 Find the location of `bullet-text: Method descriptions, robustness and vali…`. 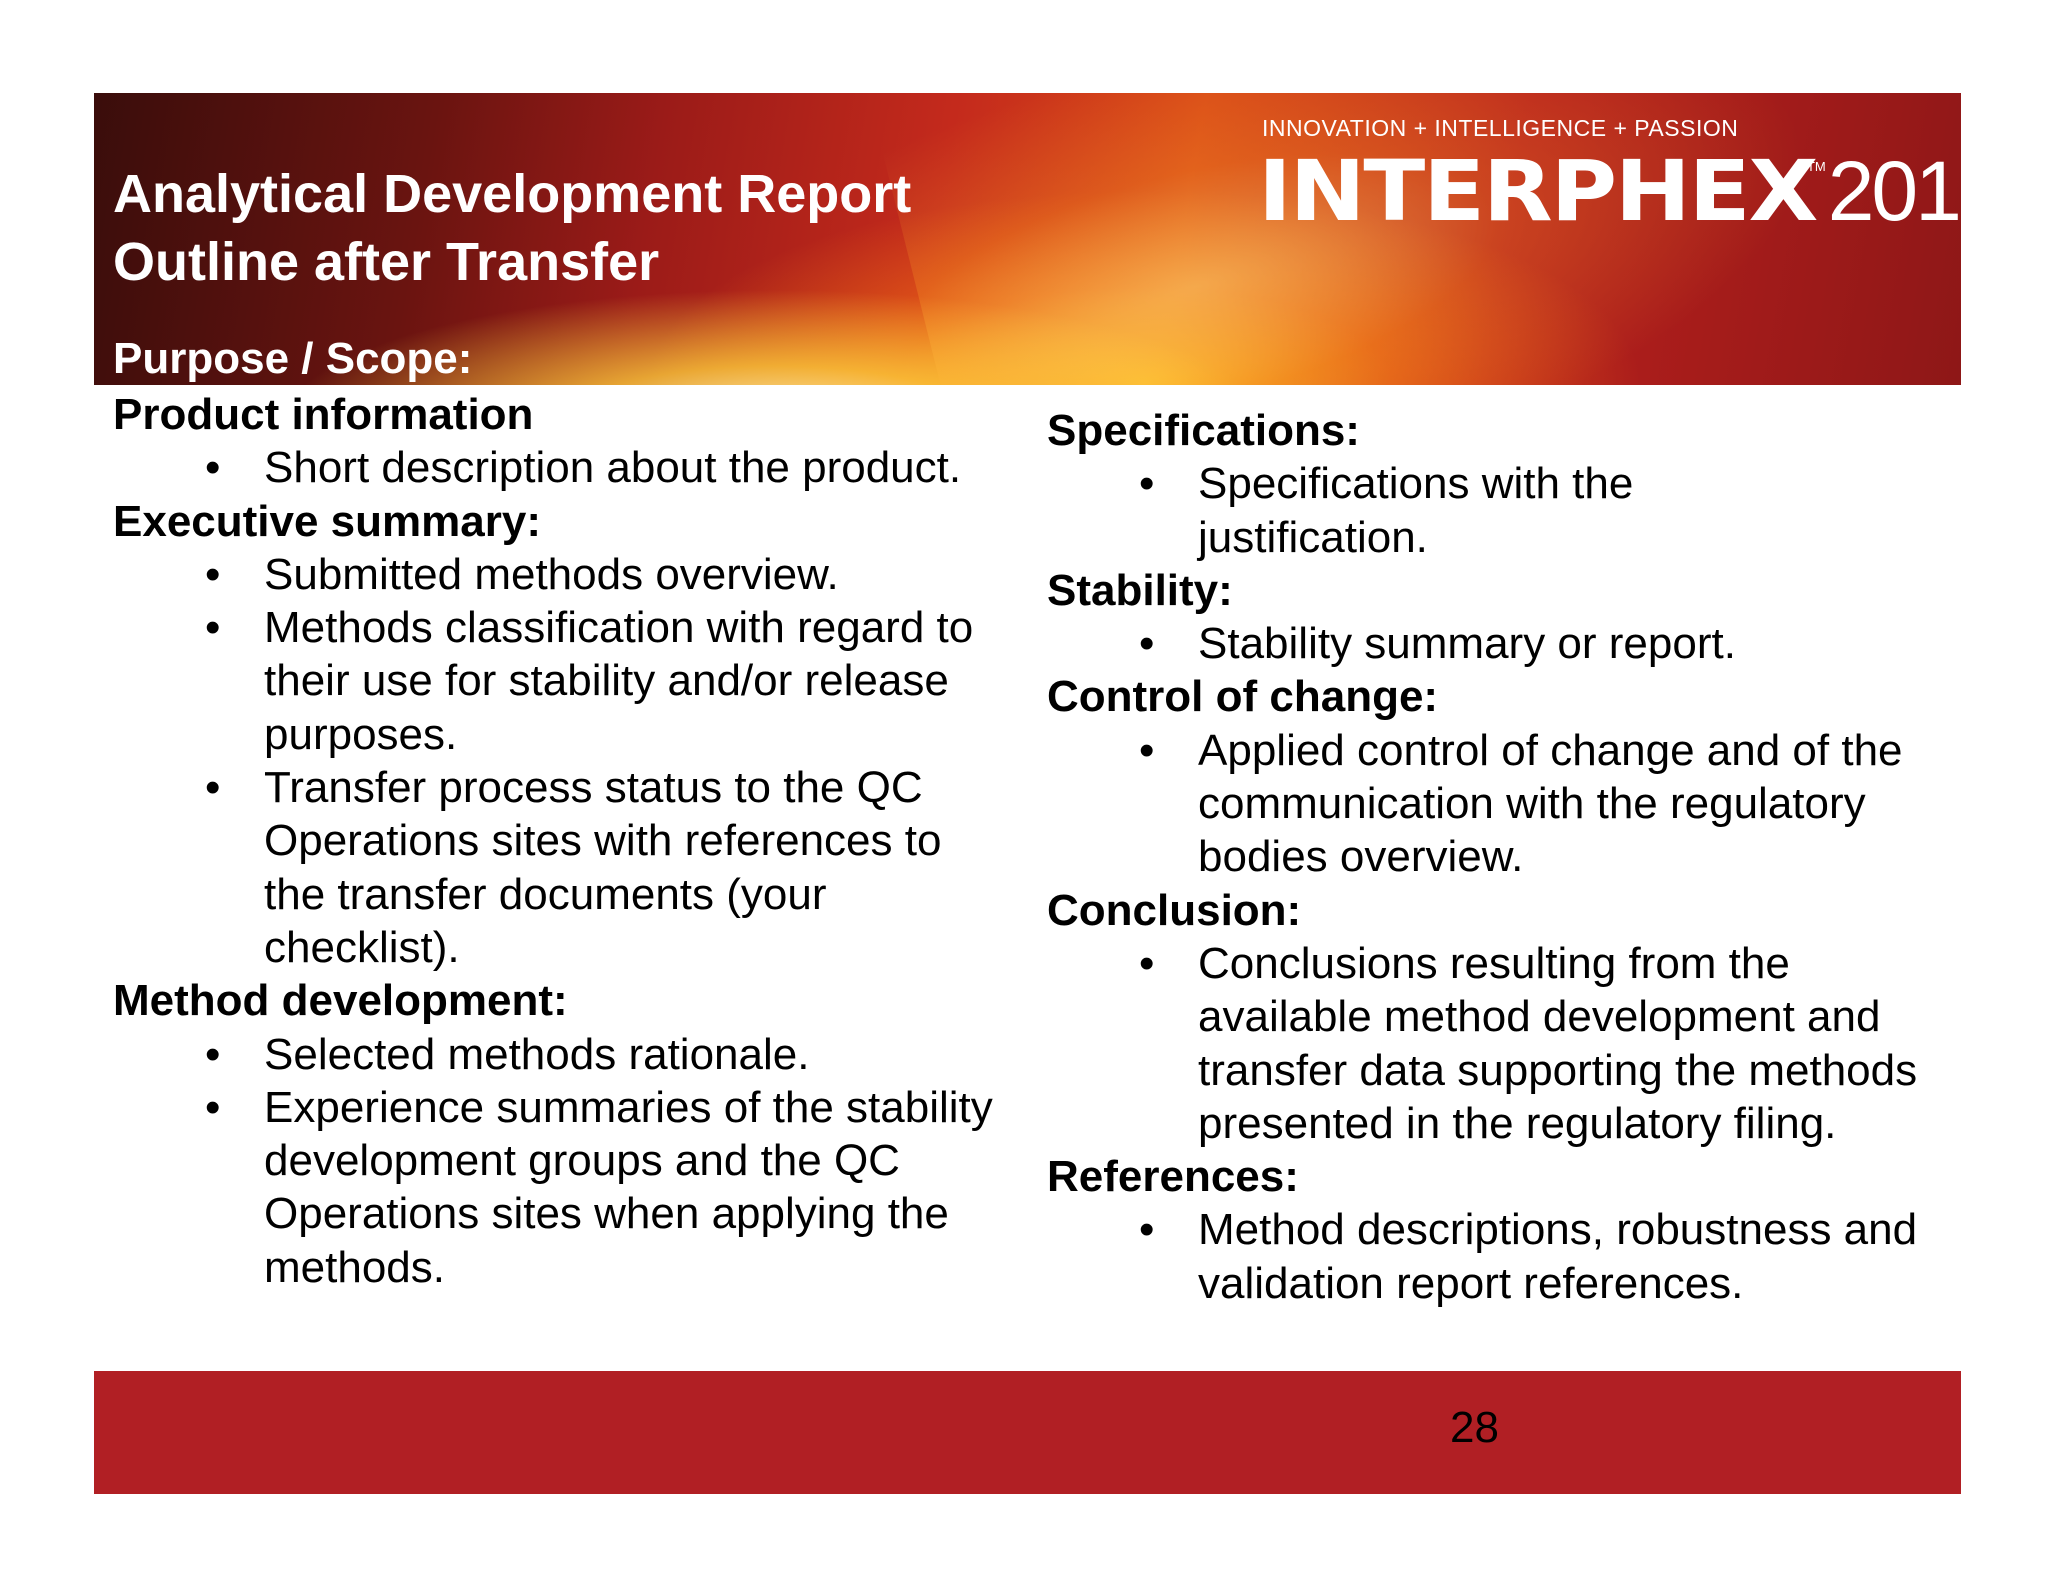

bullet-text: Method descriptions, robustness and vali… is located at coordinates (1558, 1256).